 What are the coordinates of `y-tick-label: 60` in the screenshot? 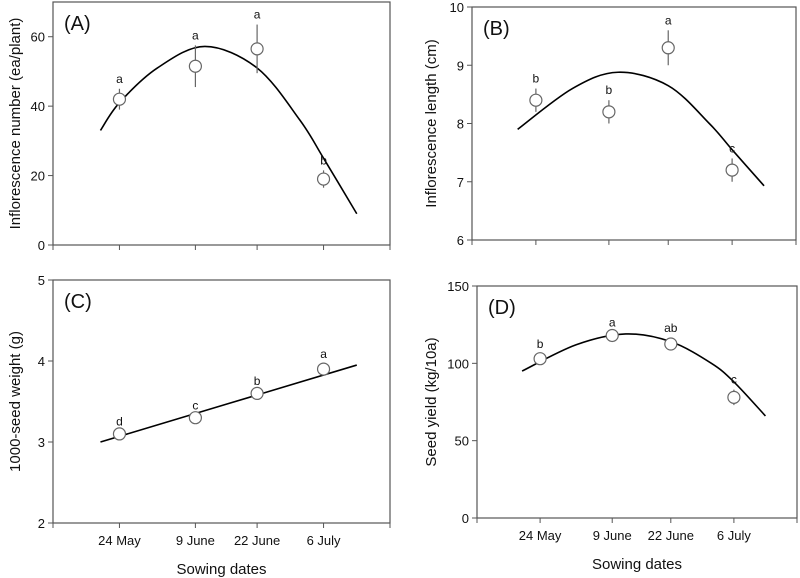 It's located at (38, 37).